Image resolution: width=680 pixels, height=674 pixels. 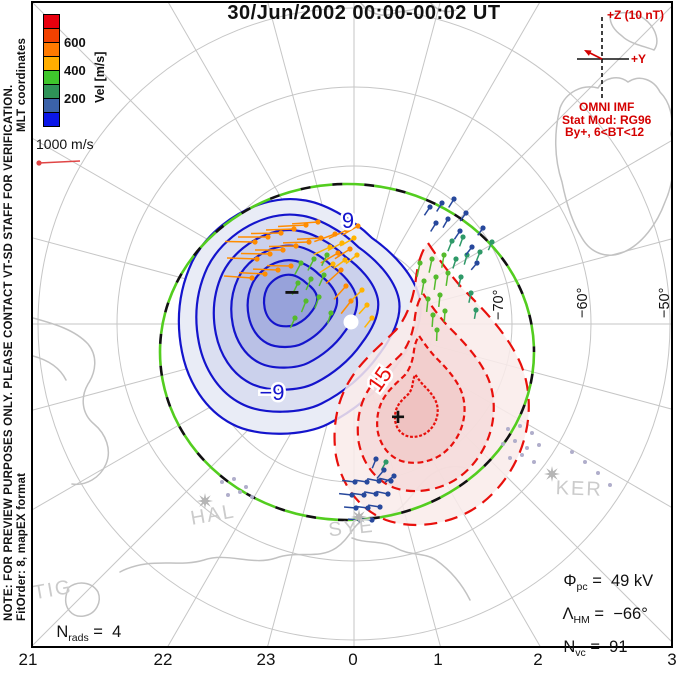 I want to click on station-label-sye: SYE, so click(x=351, y=528).